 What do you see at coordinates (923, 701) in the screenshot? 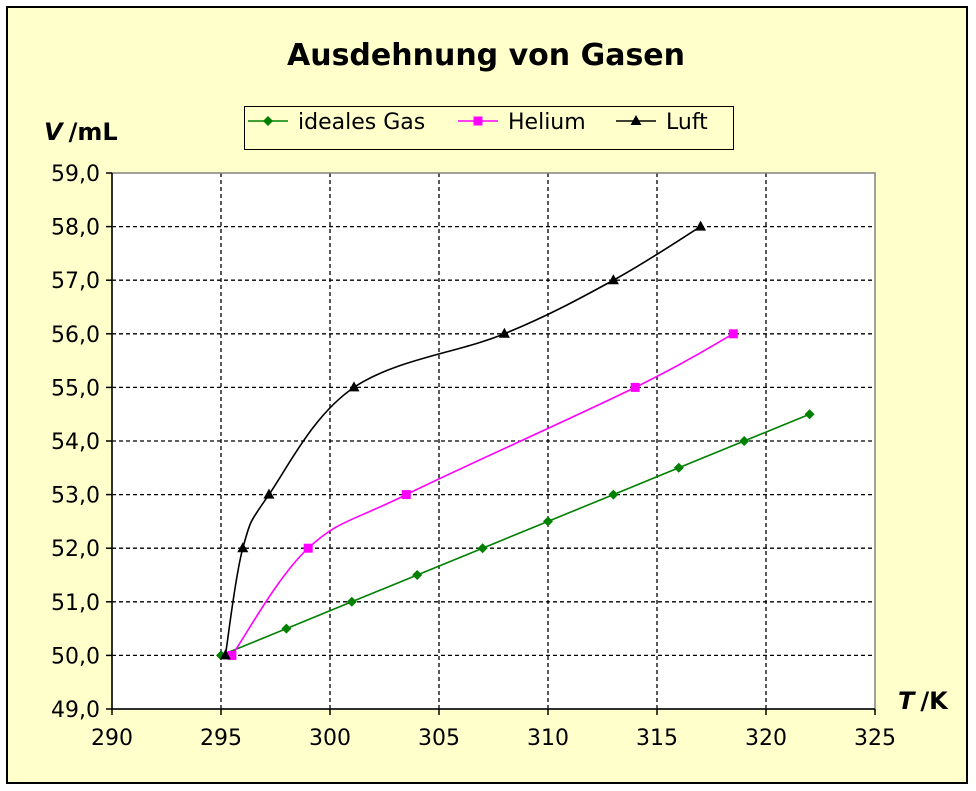
I see `x-axis-label: T/K` at bounding box center [923, 701].